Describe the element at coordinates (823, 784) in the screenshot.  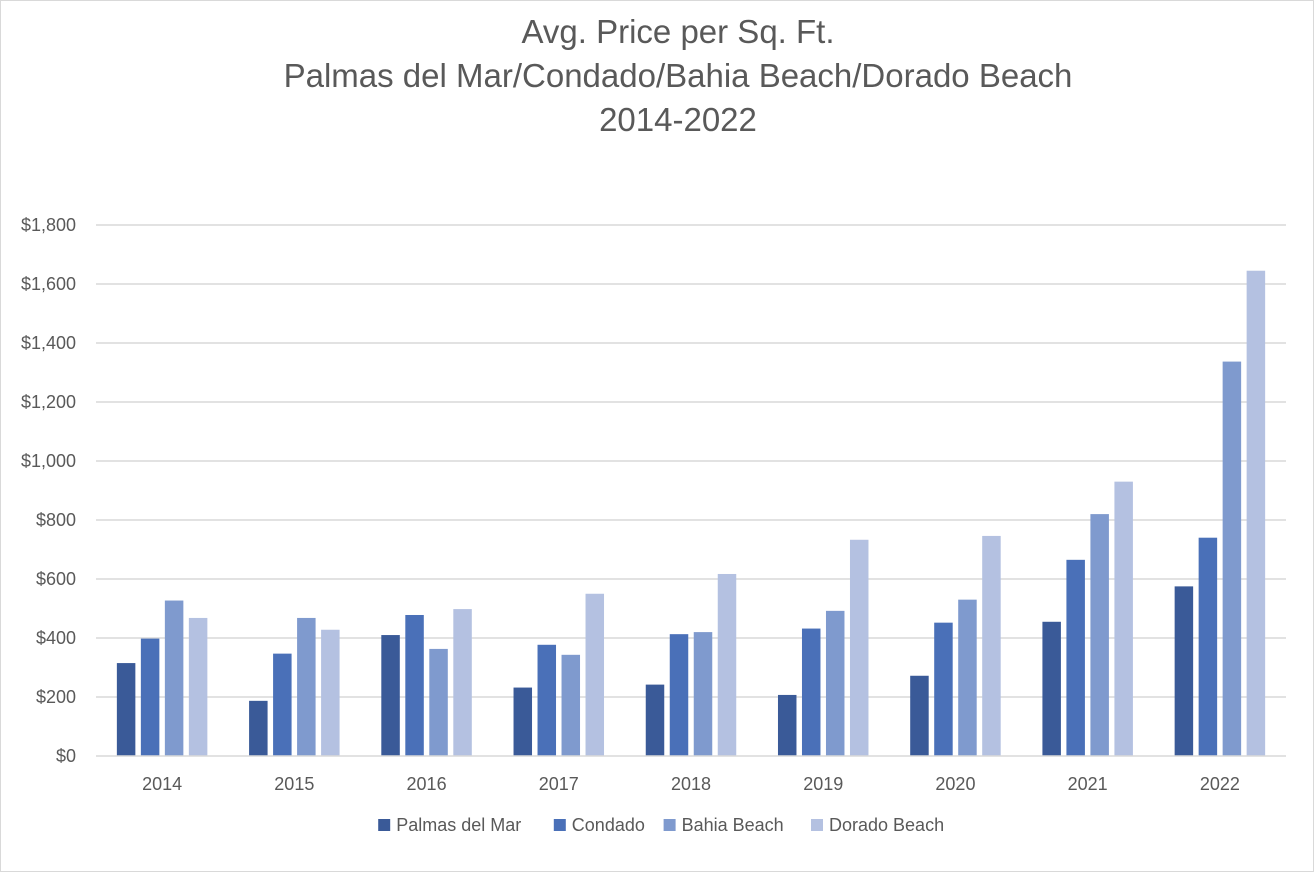
I see `x-tick-label: 2019` at that location.